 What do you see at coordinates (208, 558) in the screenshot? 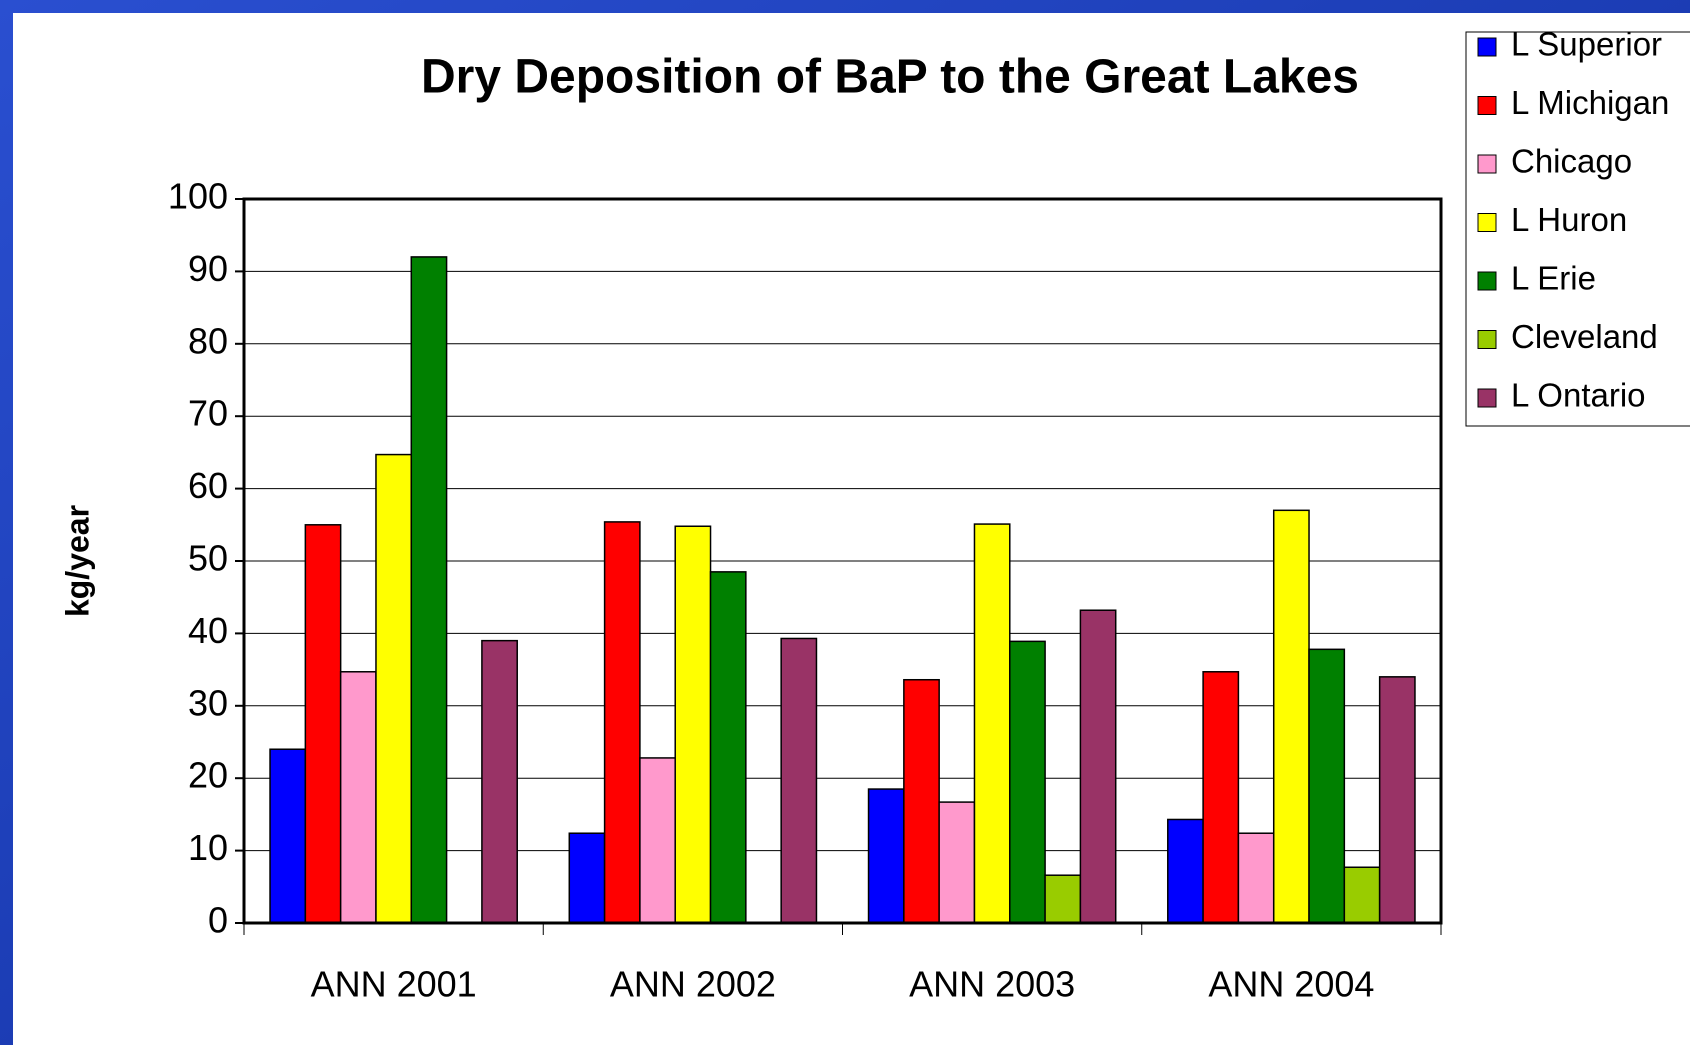
I see `y-tick-label: 50` at bounding box center [208, 558].